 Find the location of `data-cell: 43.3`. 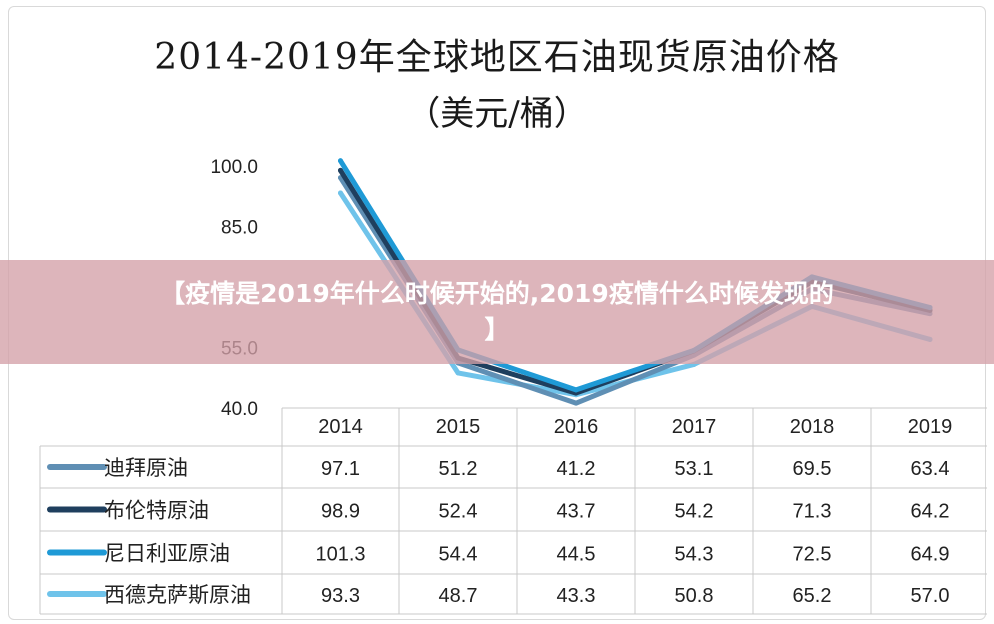

data-cell: 43.3 is located at coordinates (576, 596).